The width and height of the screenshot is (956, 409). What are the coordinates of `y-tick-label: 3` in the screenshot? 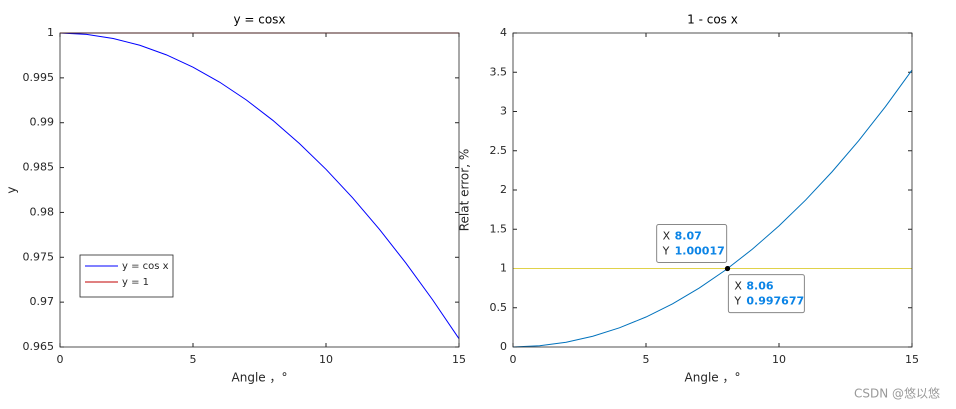 It's located at (503, 111).